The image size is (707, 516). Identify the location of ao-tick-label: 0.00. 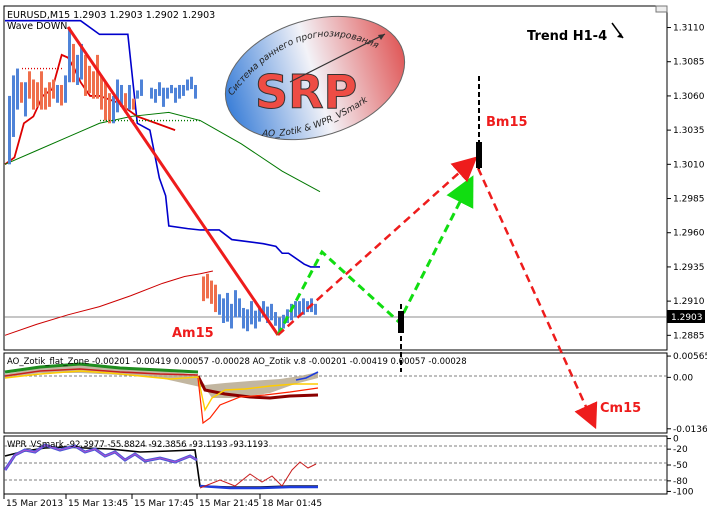
(683, 378).